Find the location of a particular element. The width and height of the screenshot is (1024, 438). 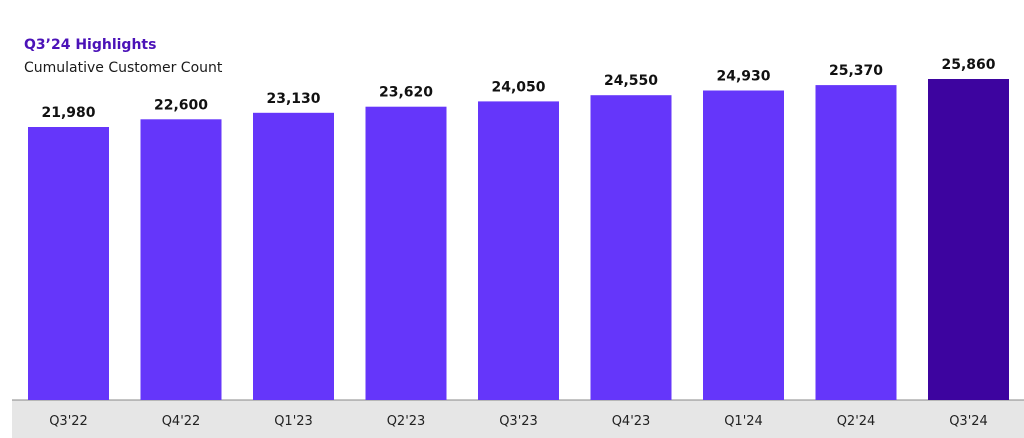

chart-title: Q3’24 Highlights is located at coordinates (90, 45).